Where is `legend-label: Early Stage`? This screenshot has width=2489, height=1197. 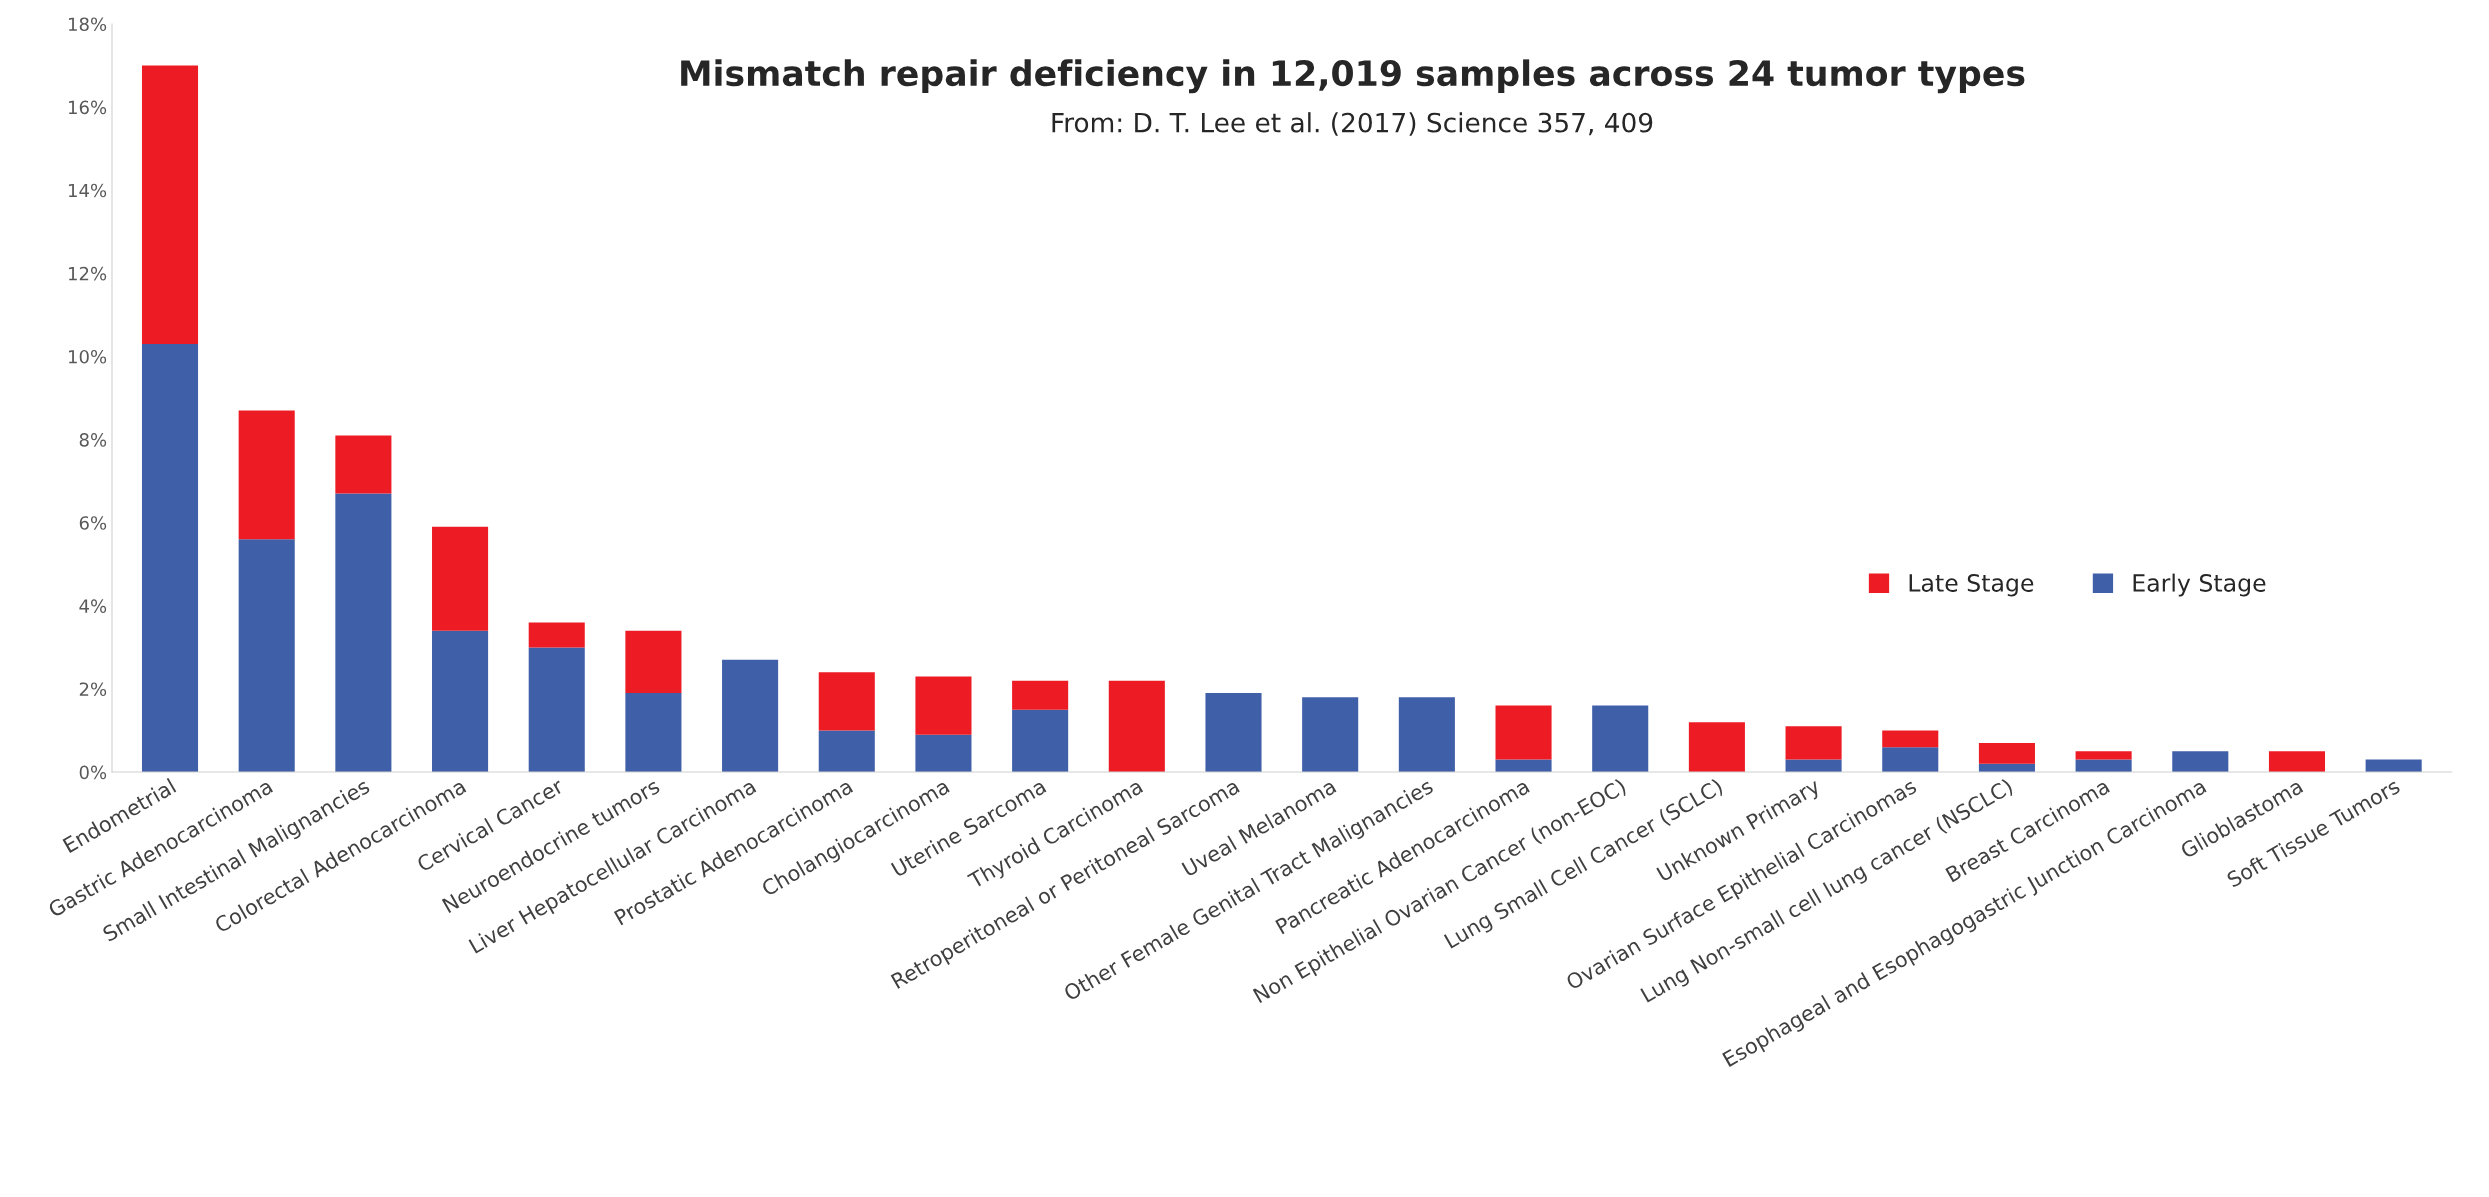
legend-label: Early Stage is located at coordinates (2199, 585).